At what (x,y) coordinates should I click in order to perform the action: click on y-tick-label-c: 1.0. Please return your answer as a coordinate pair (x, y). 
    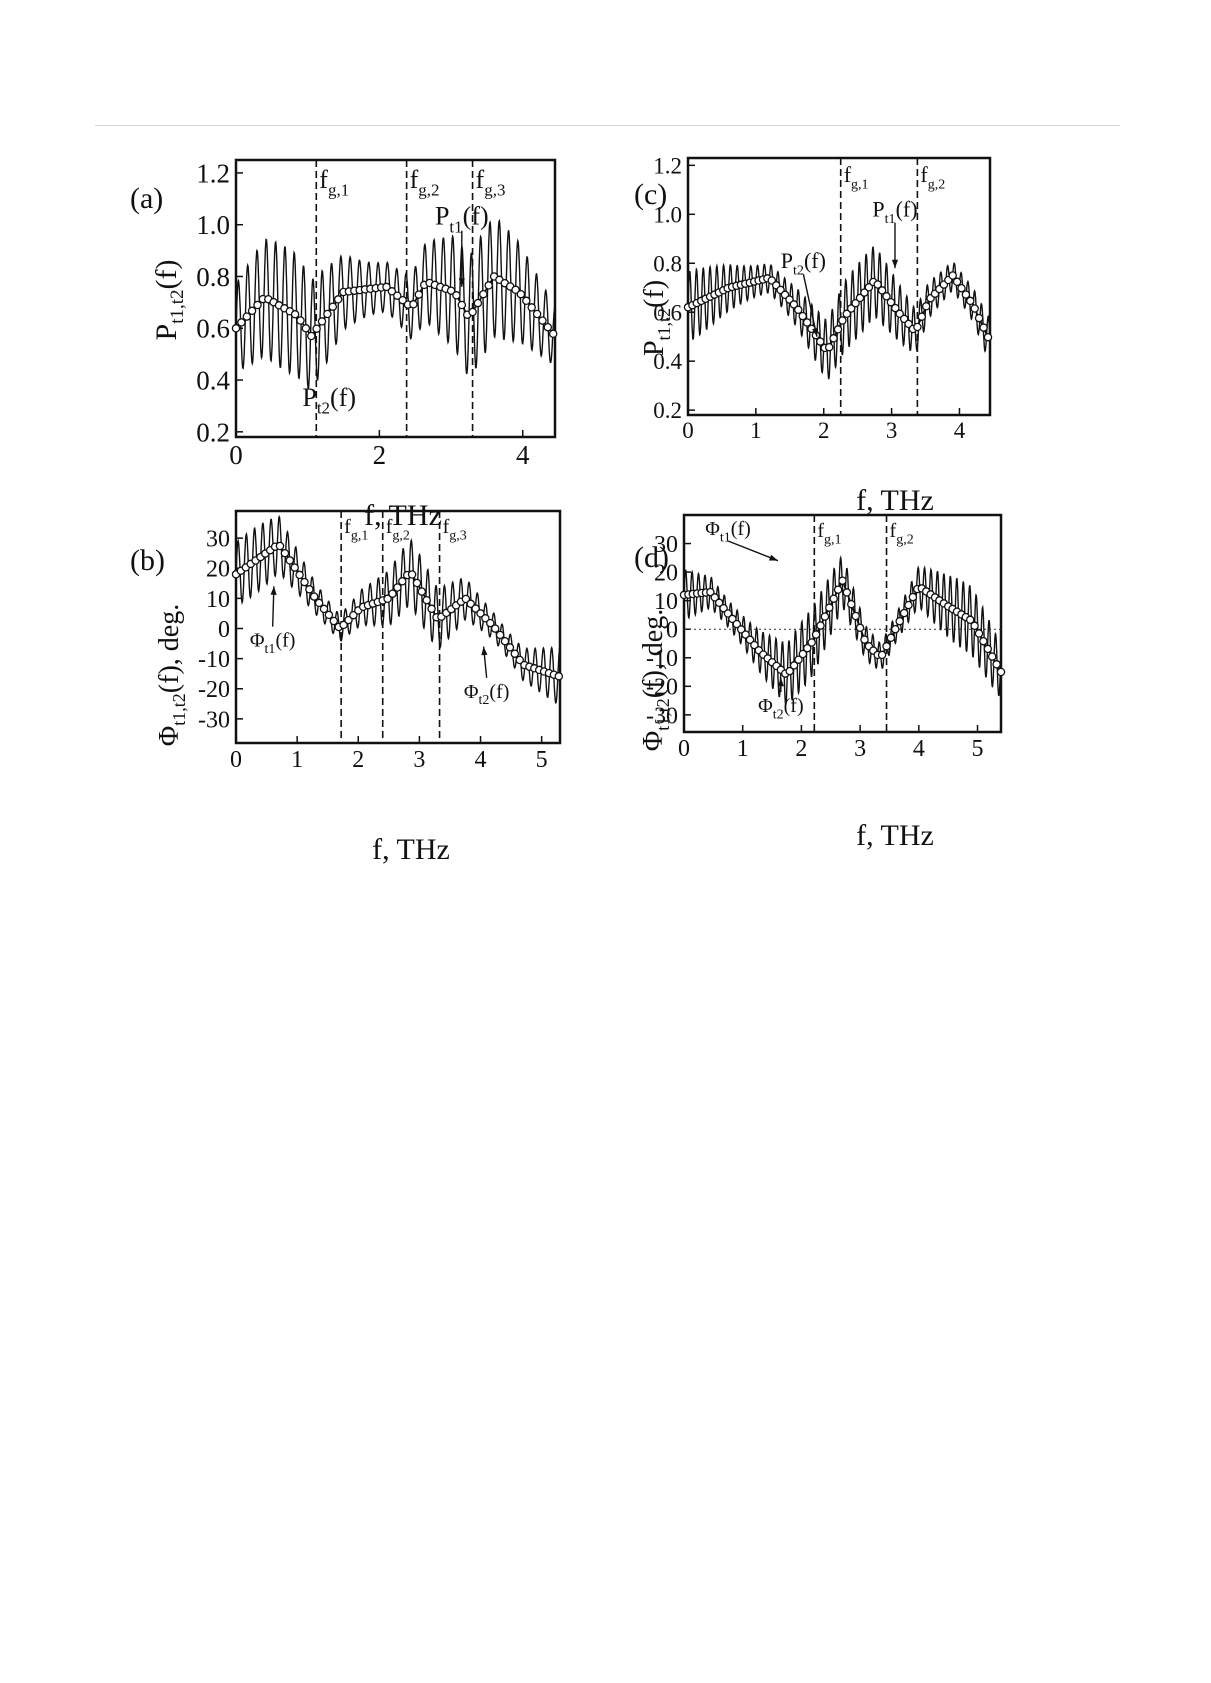
    Looking at the image, I should click on (667, 214).